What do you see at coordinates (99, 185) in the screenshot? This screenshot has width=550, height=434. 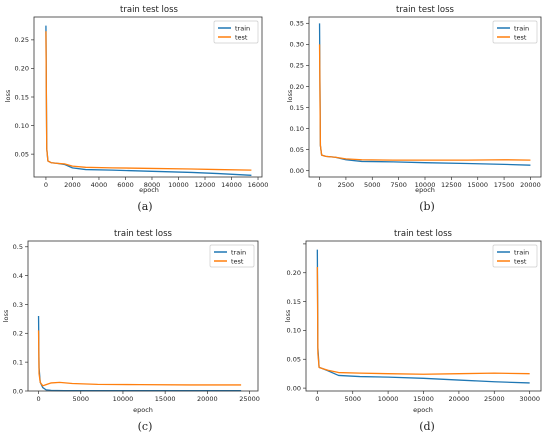 I see `x-tick-label: 4000` at bounding box center [99, 185].